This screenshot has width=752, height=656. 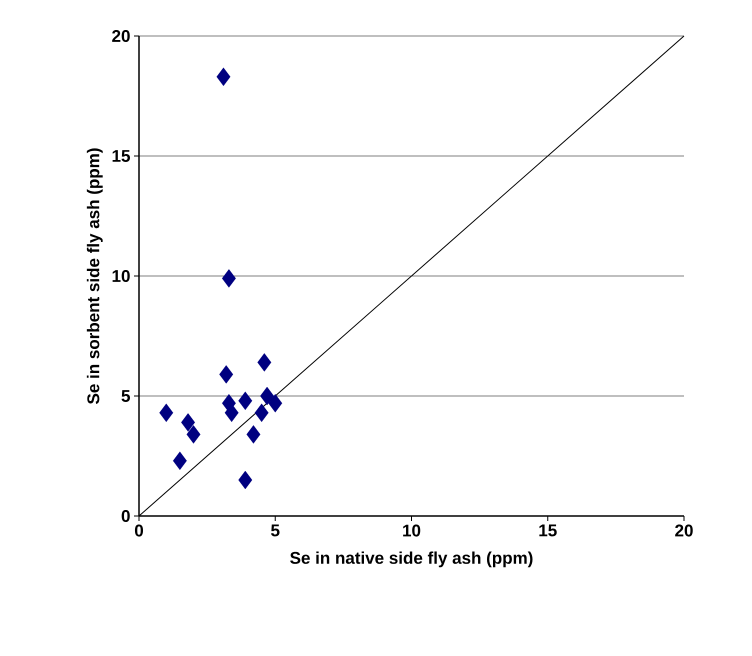 I want to click on x-tick-label: 15, so click(x=548, y=530).